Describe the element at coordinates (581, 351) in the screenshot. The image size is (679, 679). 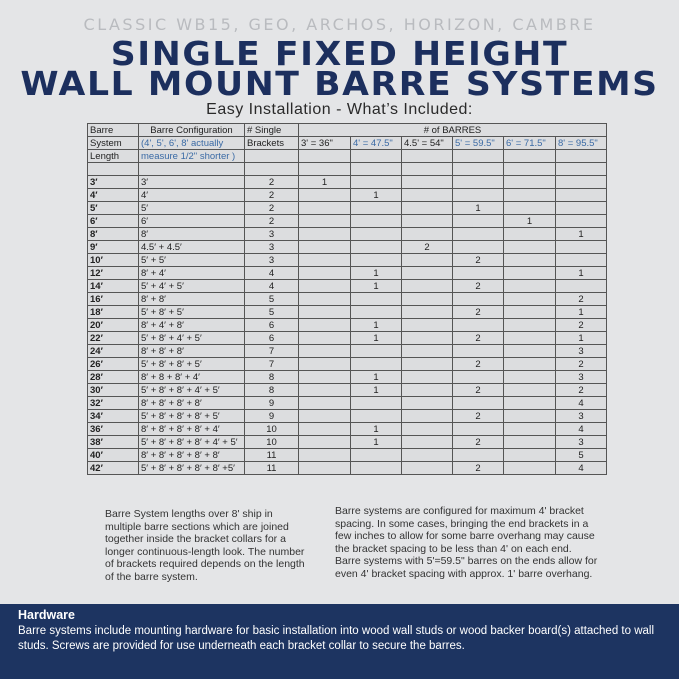
I see `barre-count-cell: 3` at that location.